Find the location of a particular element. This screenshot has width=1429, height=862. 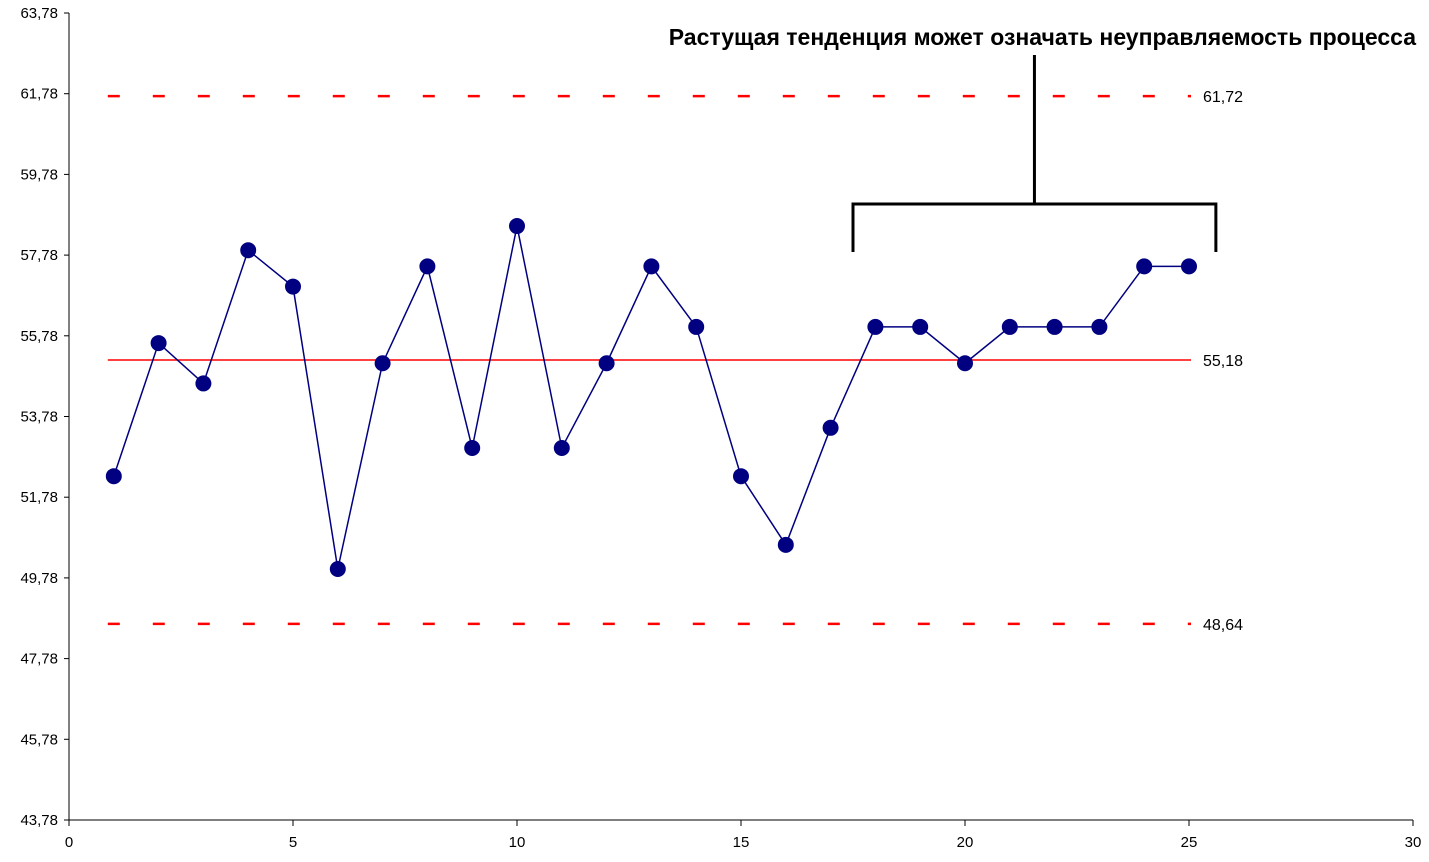

y-tick-label: 43,78 is located at coordinates (39, 820).